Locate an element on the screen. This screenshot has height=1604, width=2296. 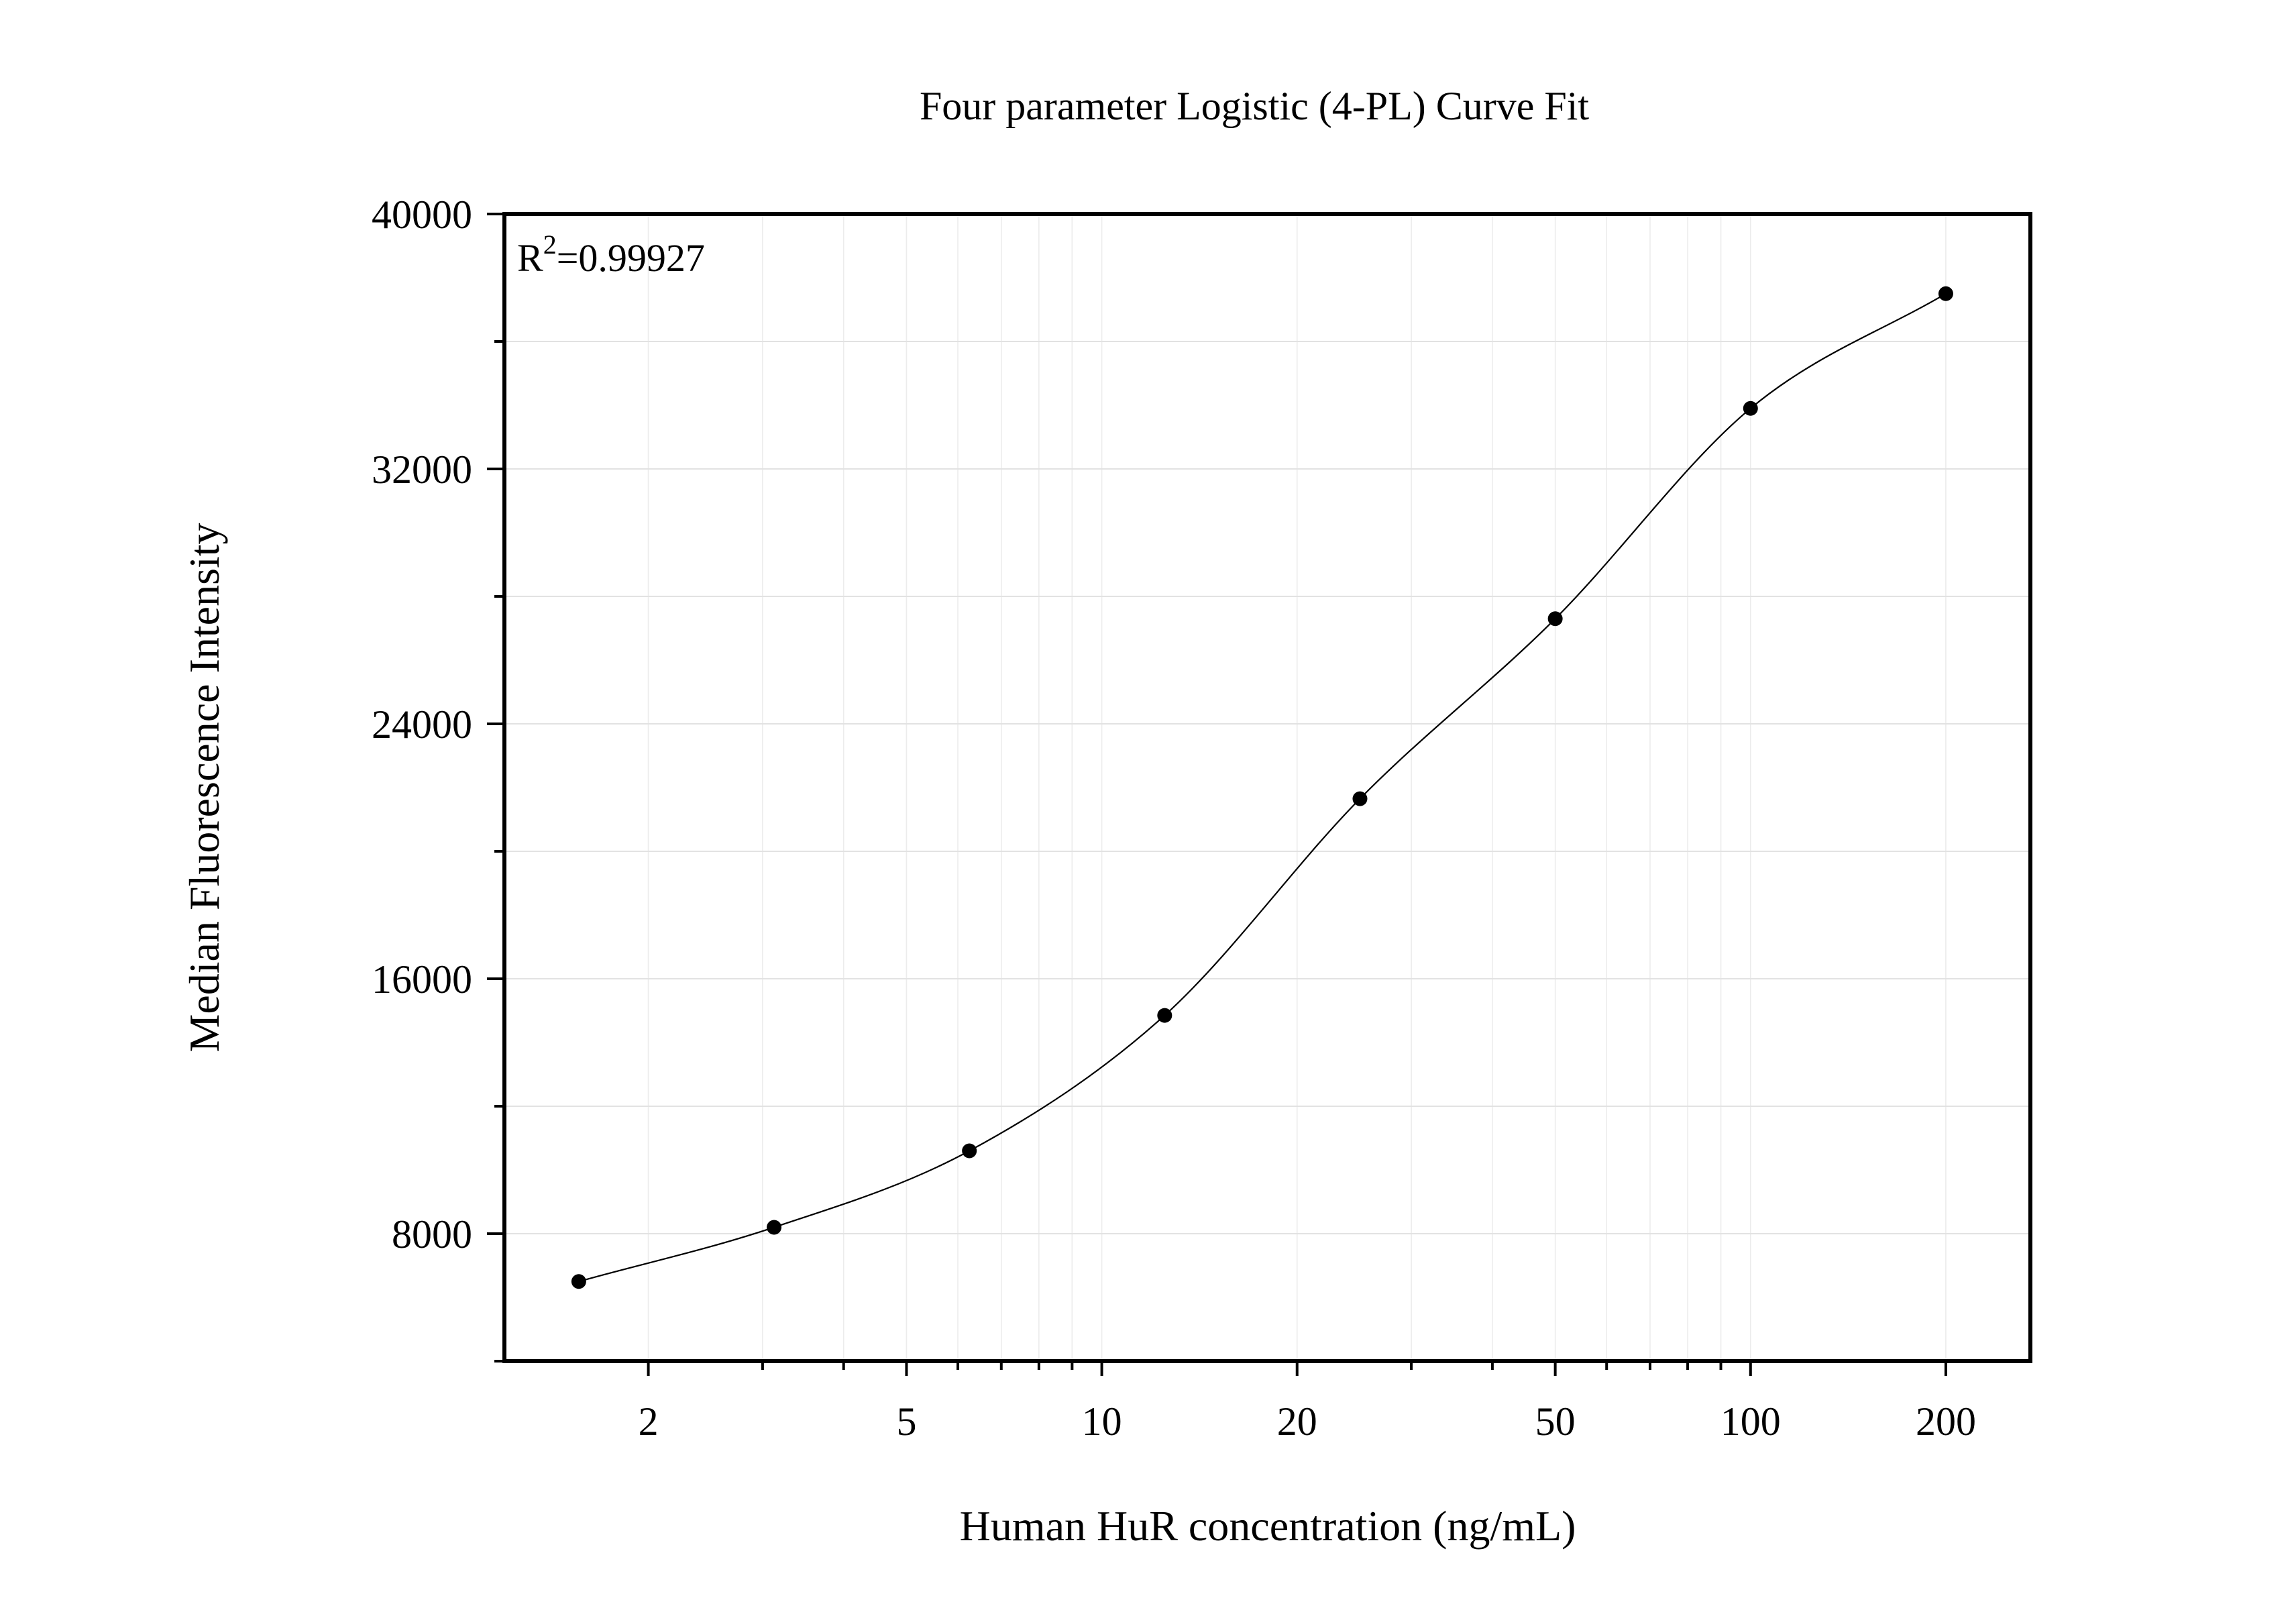
x-tick-label: 20 is located at coordinates (1297, 1421).